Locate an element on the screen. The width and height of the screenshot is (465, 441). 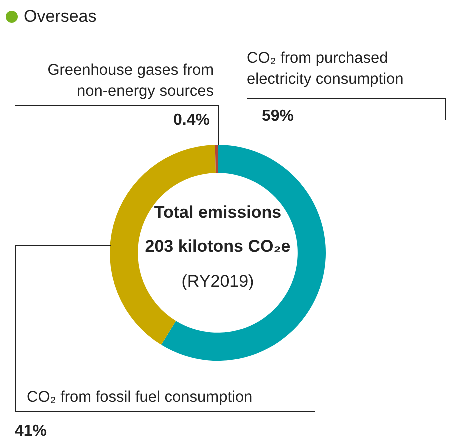
slice-label: CO₂ from fossil fuel consumption is located at coordinates (140, 398).